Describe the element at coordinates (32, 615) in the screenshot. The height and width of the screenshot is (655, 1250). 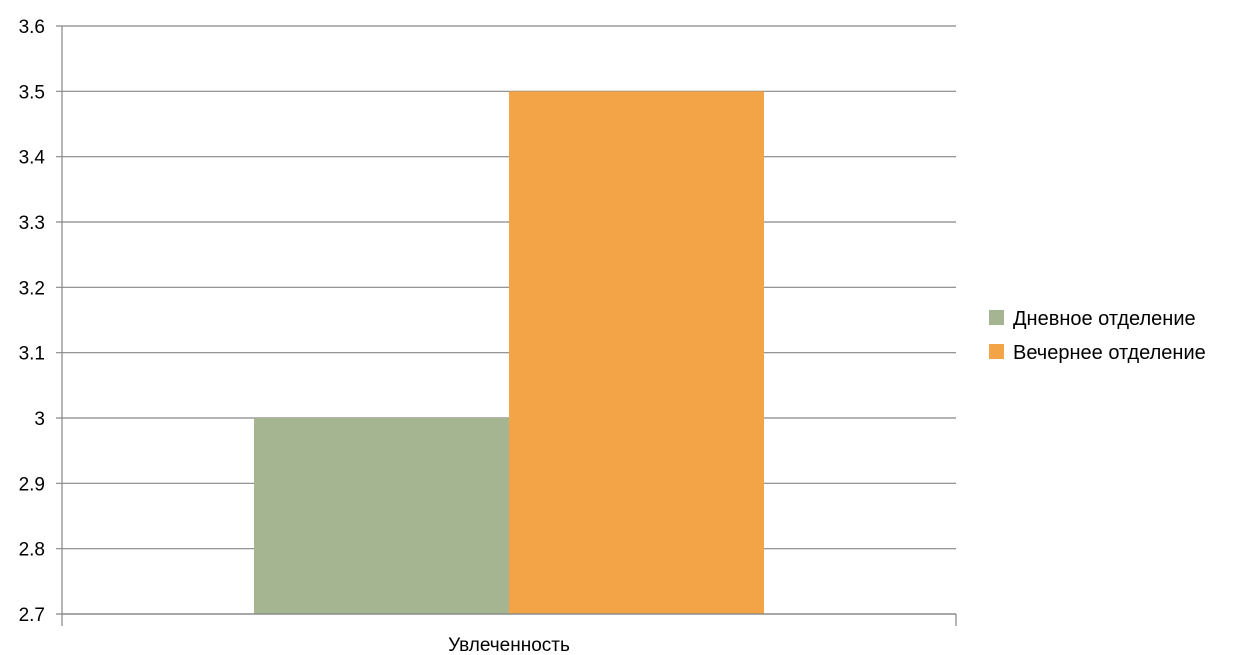
I see `y-tick-label: 2.7` at that location.